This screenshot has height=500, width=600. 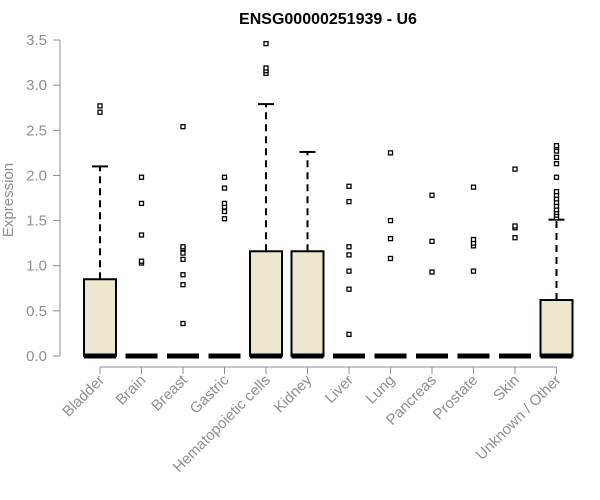 What do you see at coordinates (339, 389) in the screenshot?
I see `x-tick-label: Liver` at bounding box center [339, 389].